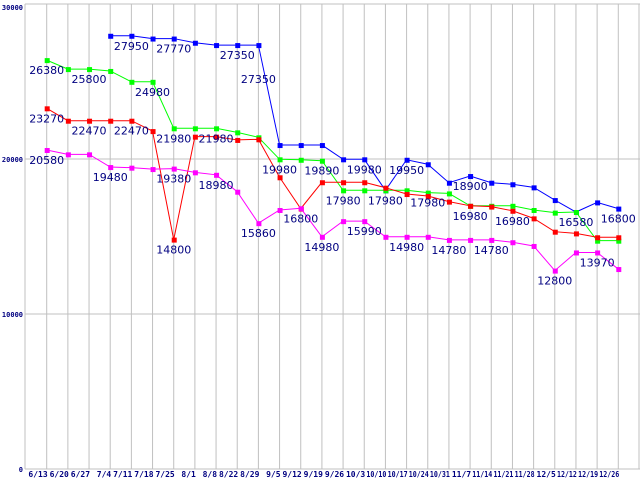  I want to click on data-label: 26380, so click(46, 70).